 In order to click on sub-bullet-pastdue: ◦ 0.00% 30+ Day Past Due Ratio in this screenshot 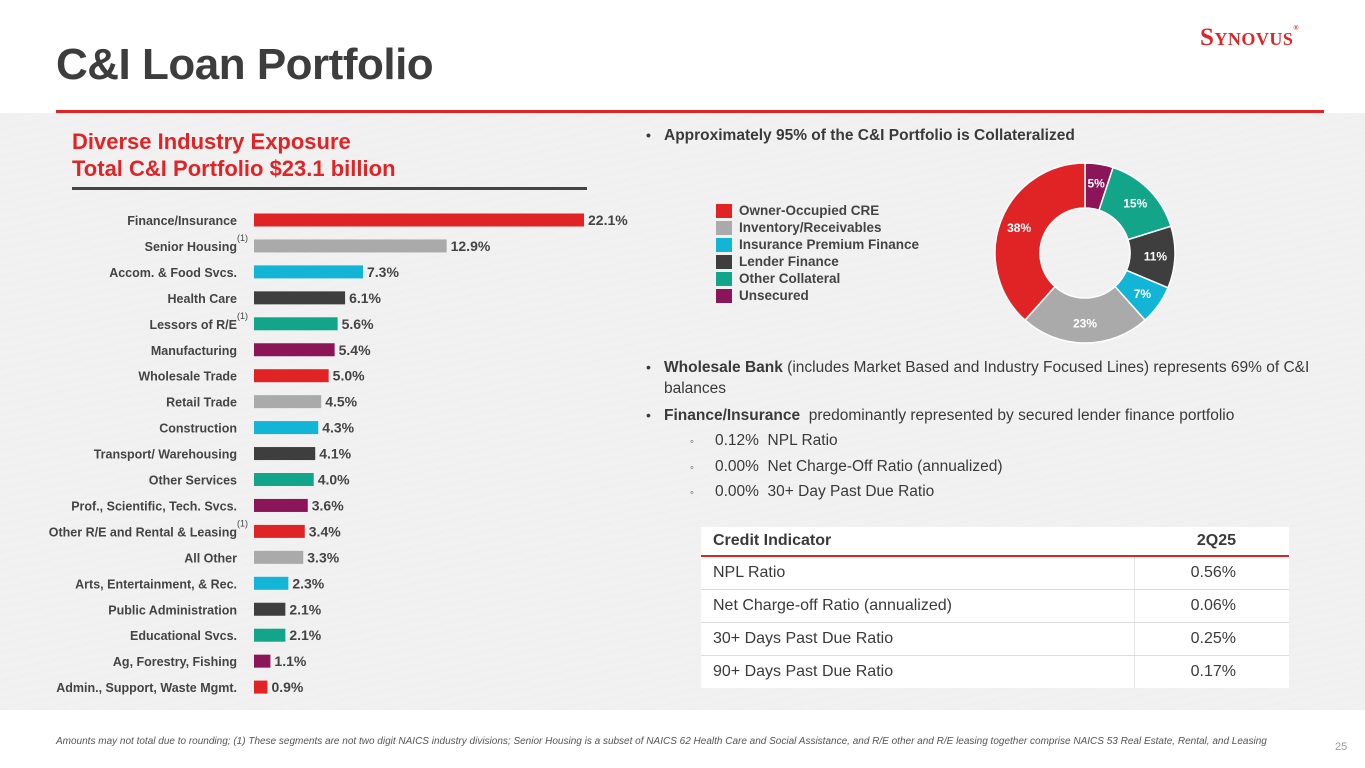, I will do `click(812, 492)`.